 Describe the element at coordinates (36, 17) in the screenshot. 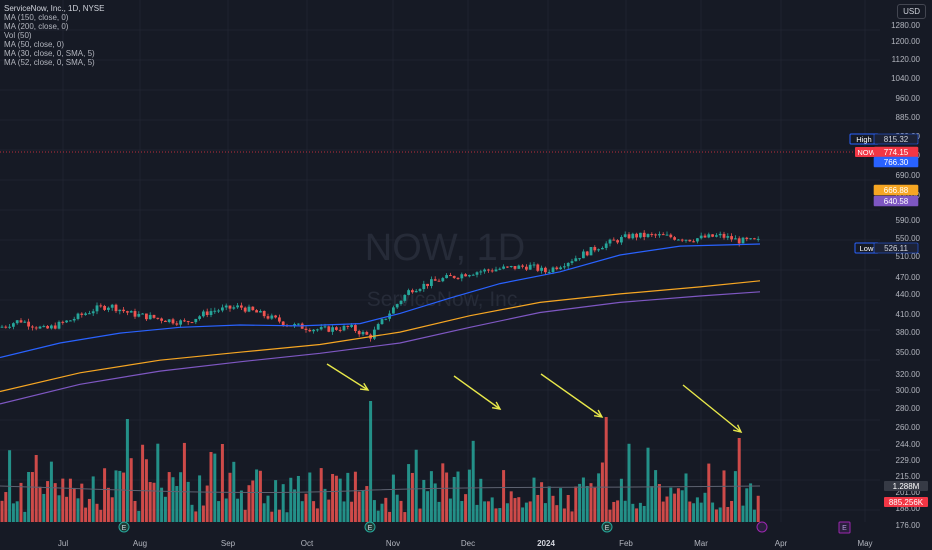

I see `legend-line: MA (150, close, 0)` at that location.